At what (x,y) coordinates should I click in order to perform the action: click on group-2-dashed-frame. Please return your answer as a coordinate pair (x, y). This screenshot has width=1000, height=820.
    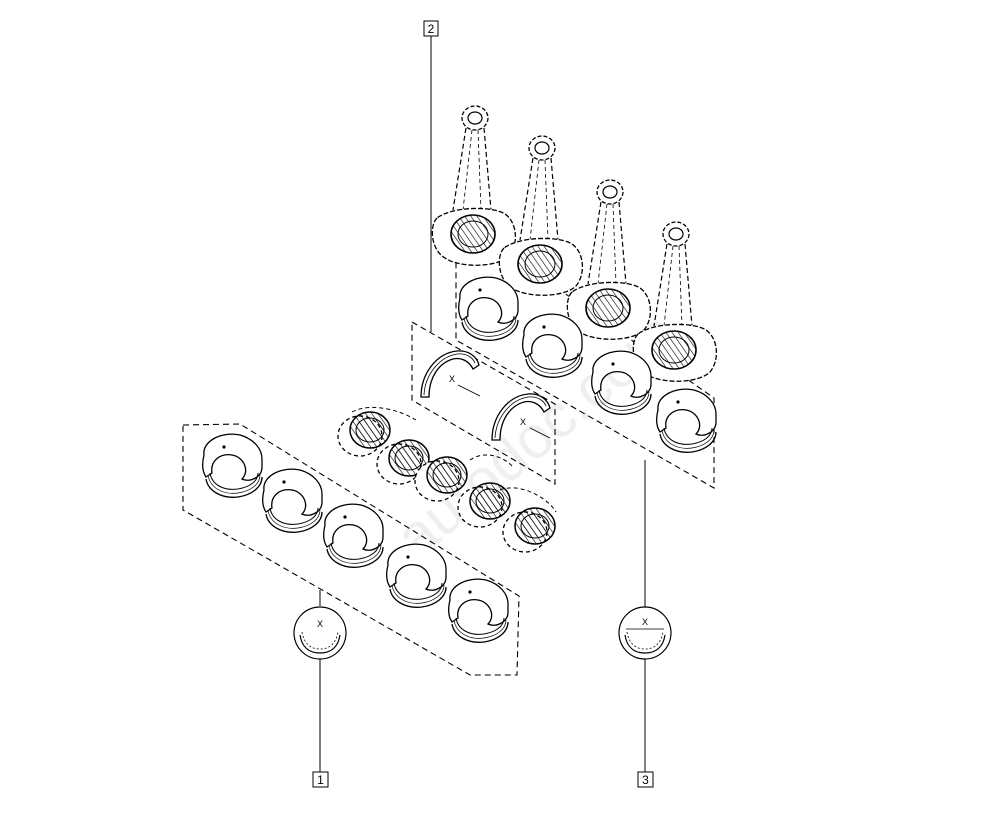
    Looking at the image, I should click on (483, 403).